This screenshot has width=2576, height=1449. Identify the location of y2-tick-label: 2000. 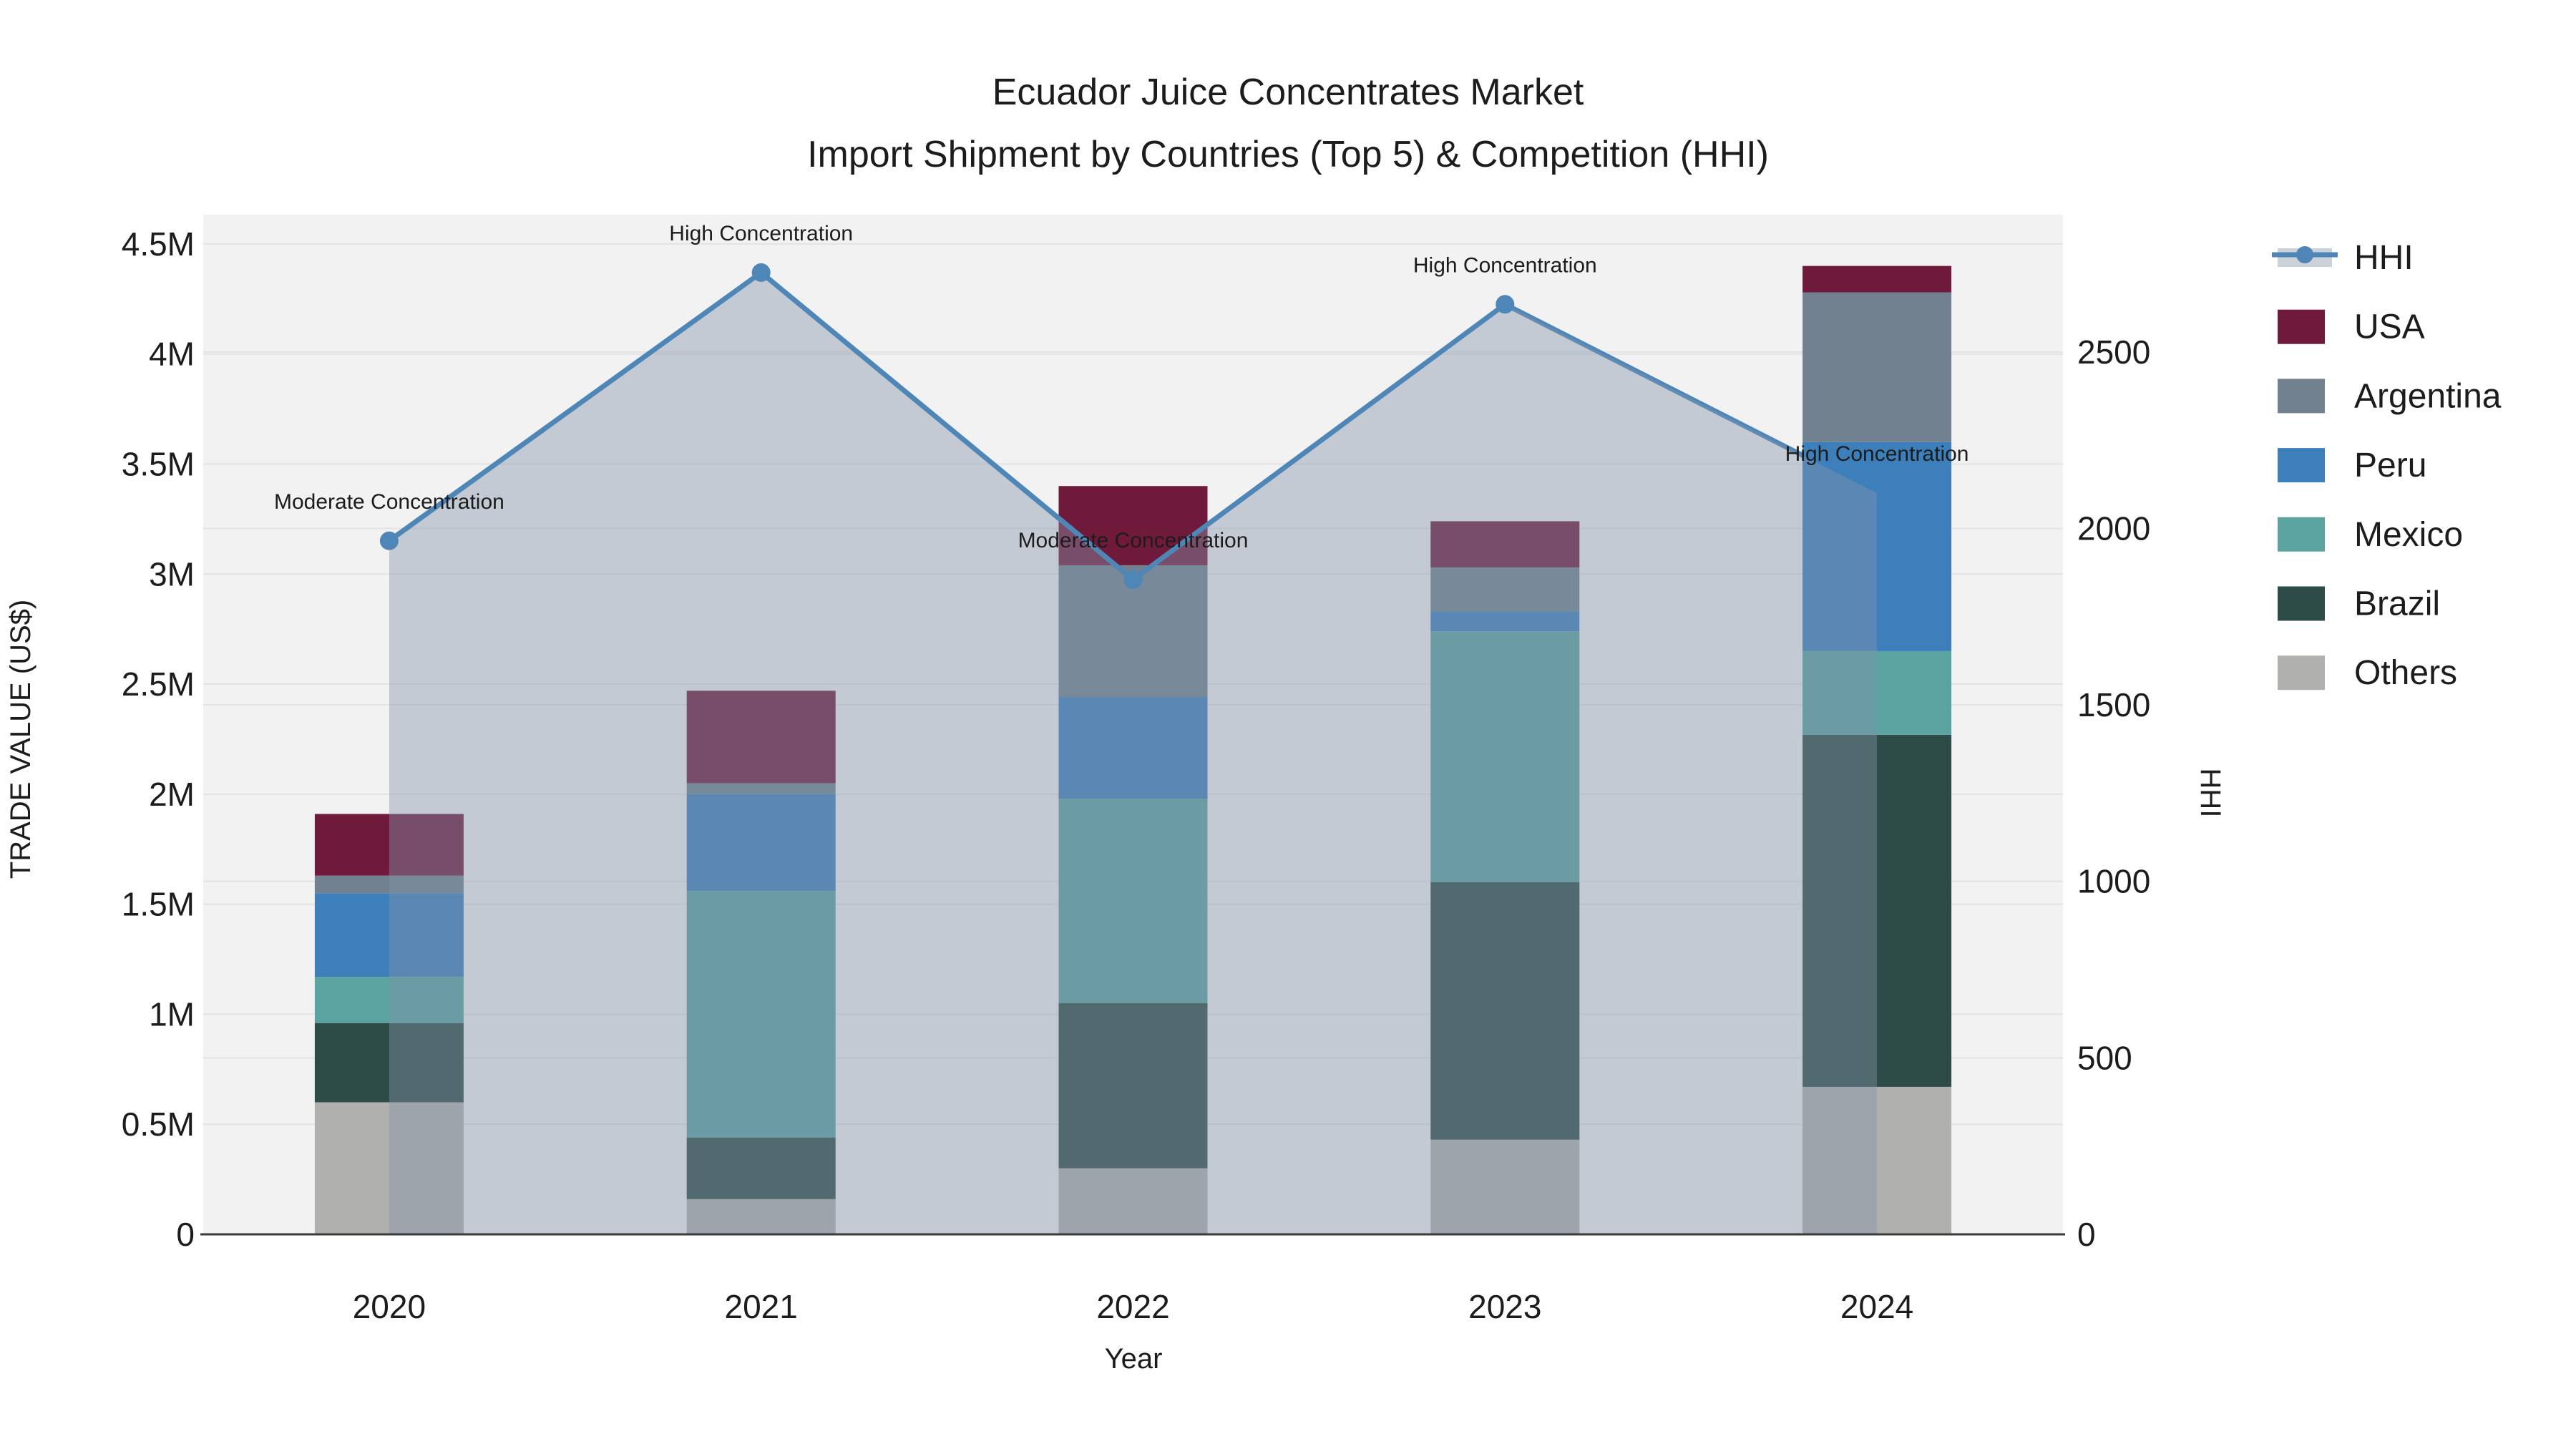
(2113, 528).